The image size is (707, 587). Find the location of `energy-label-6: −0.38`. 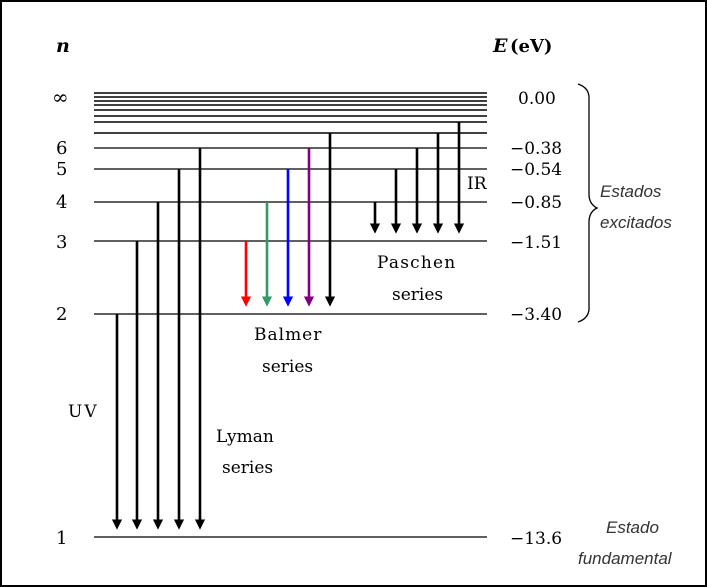

energy-label-6: −0.38 is located at coordinates (536, 149).